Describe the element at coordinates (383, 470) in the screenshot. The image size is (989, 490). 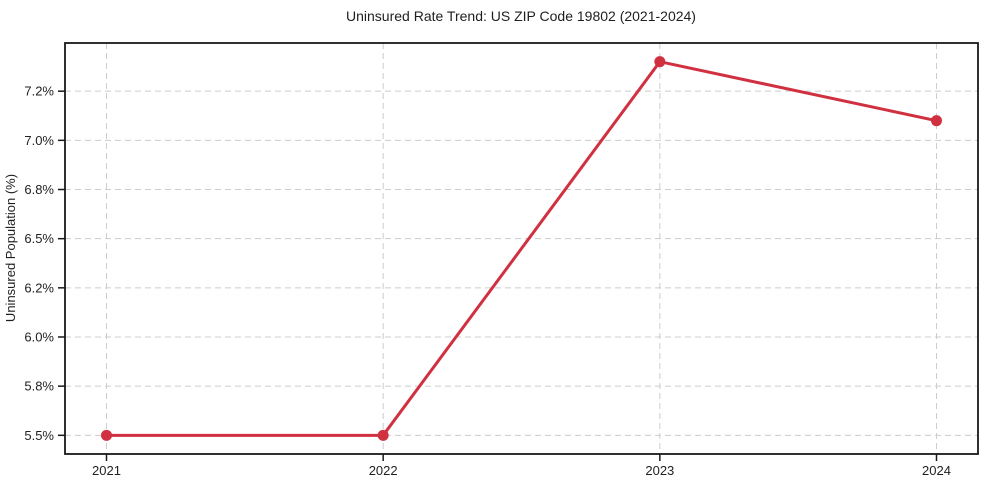
I see `x-tick-label: 2022` at that location.